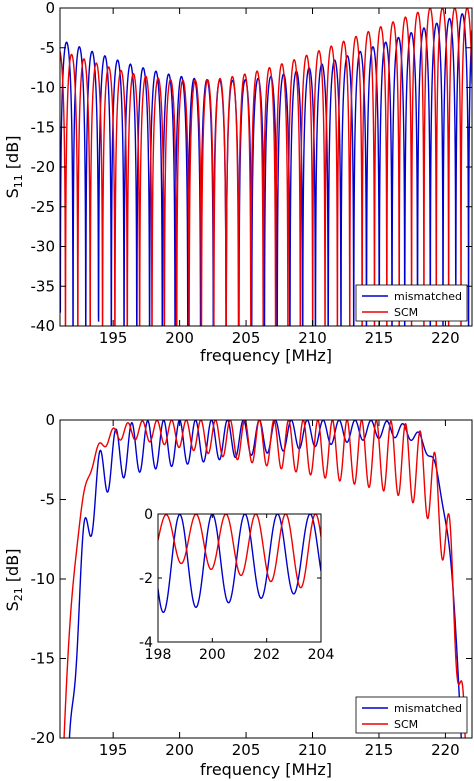 The width and height of the screenshot is (474, 781). Describe the element at coordinates (146, 579) in the screenshot. I see `s21-inset-y-tick-label: -2` at that location.